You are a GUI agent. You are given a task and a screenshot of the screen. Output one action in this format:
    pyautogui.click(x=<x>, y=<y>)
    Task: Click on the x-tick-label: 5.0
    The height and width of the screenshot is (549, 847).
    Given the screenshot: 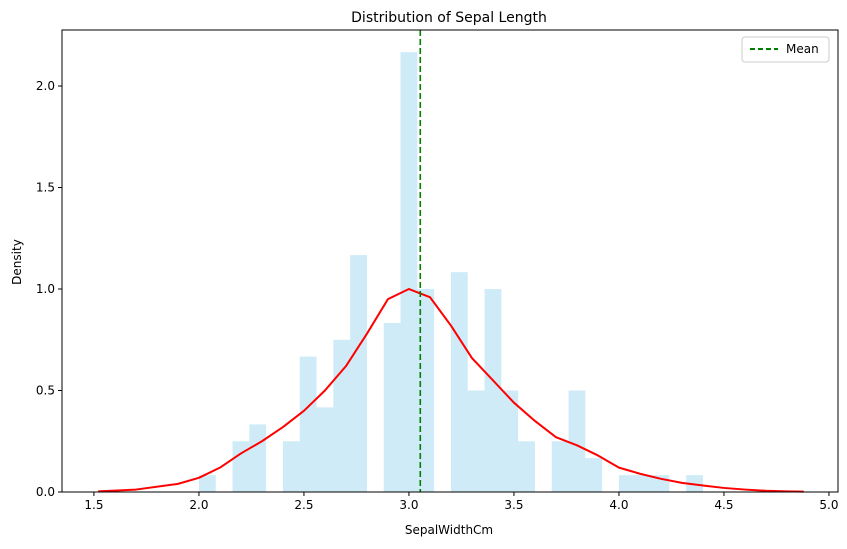 What is the action you would take?
    pyautogui.click(x=828, y=505)
    